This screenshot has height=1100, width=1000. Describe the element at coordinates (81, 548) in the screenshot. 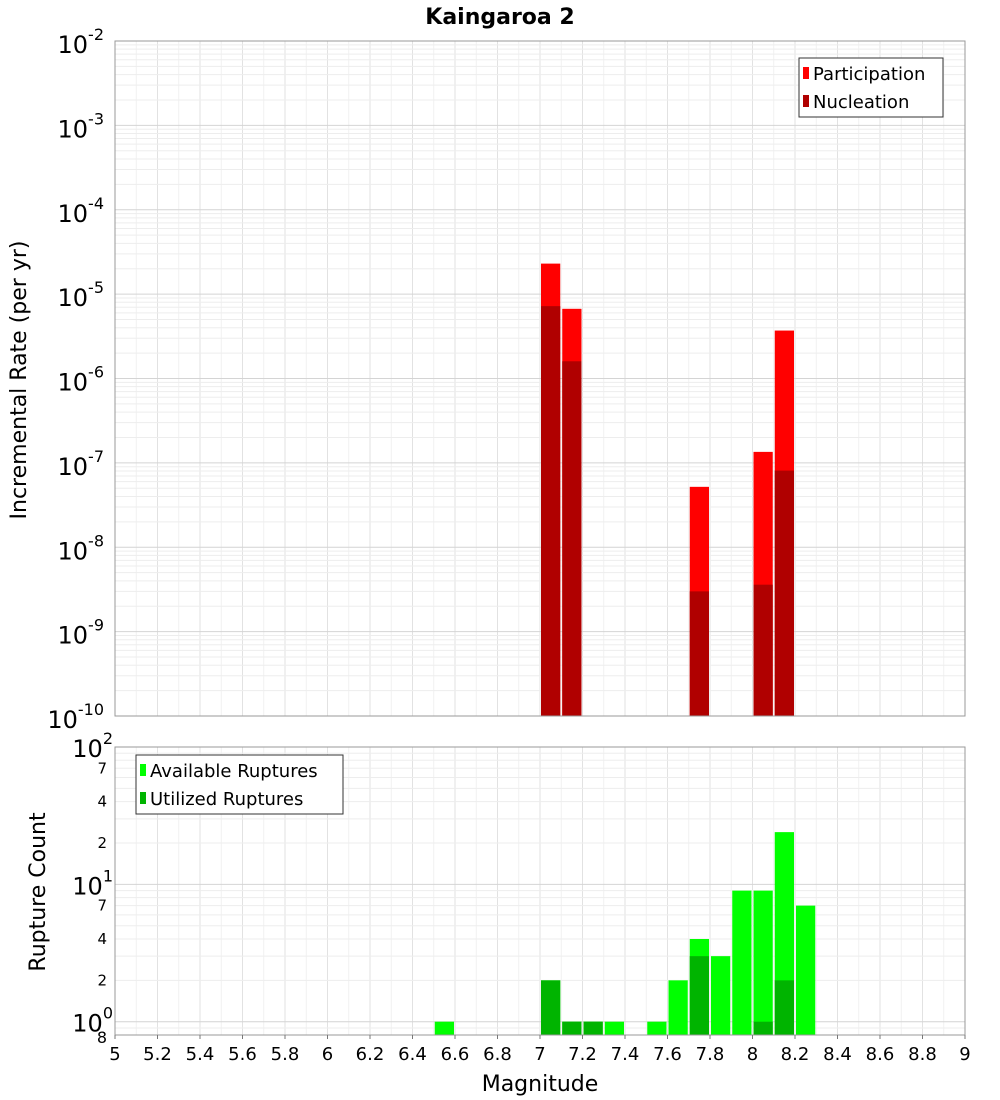

I see `y-tick-label: 10⁻⁸` at that location.